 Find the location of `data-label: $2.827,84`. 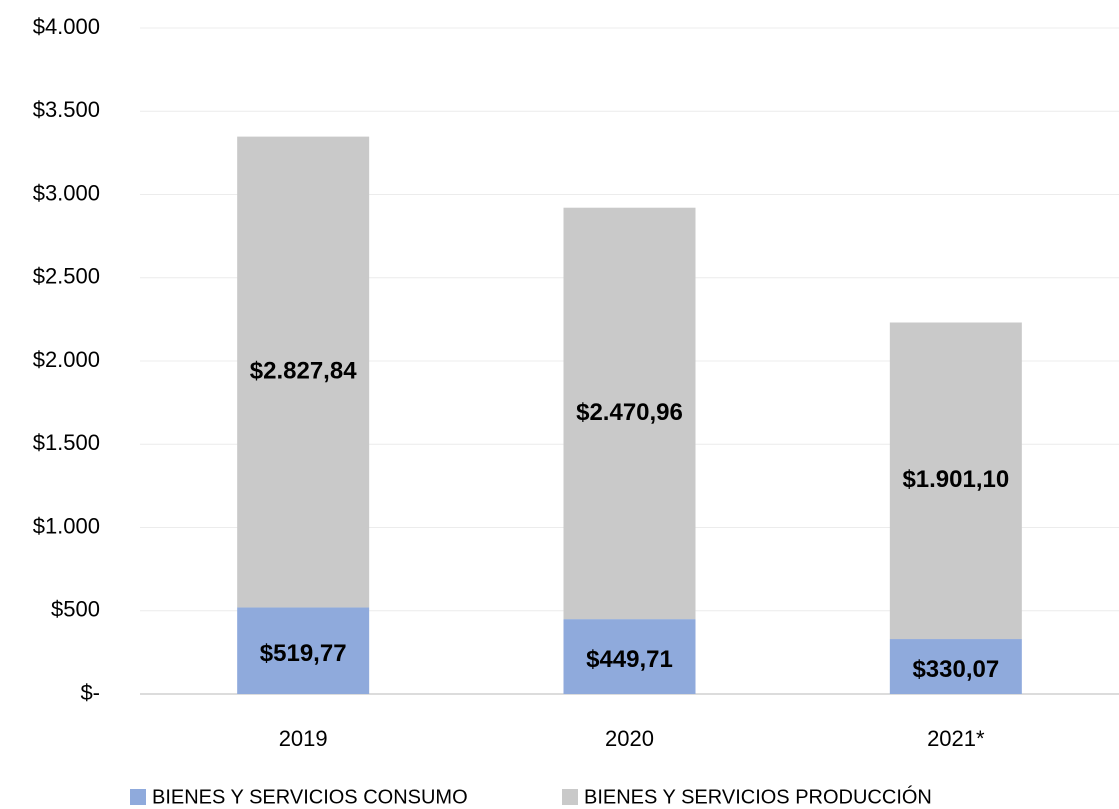

data-label: $2.827,84 is located at coordinates (303, 370).